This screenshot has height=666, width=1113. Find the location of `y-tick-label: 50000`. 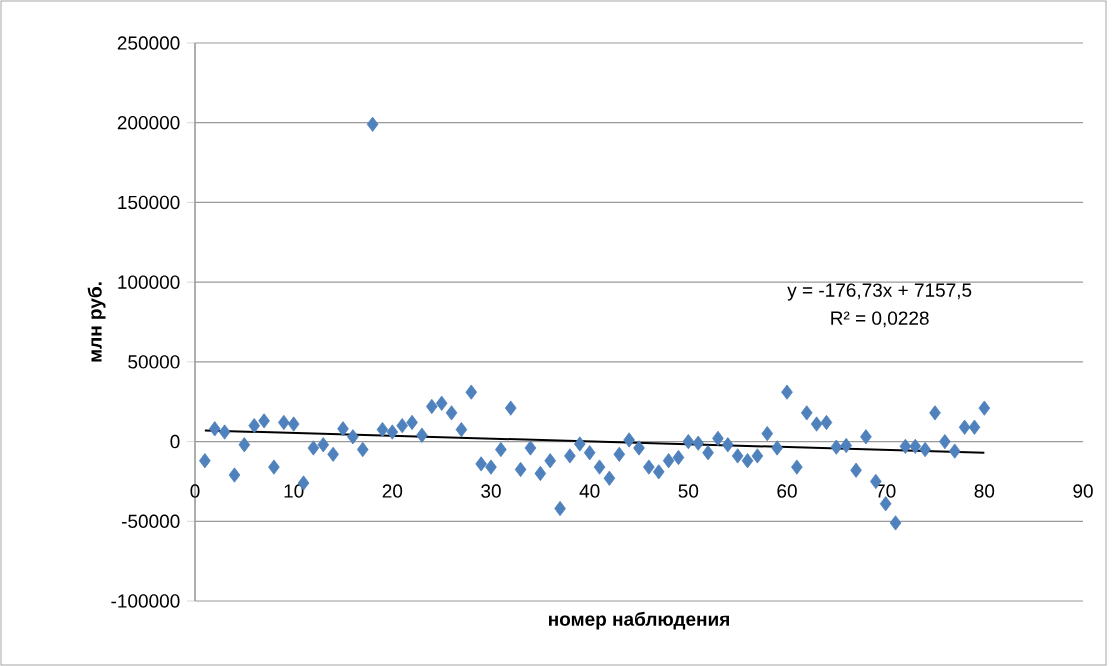

y-tick-label: 50000 is located at coordinates (154, 362).